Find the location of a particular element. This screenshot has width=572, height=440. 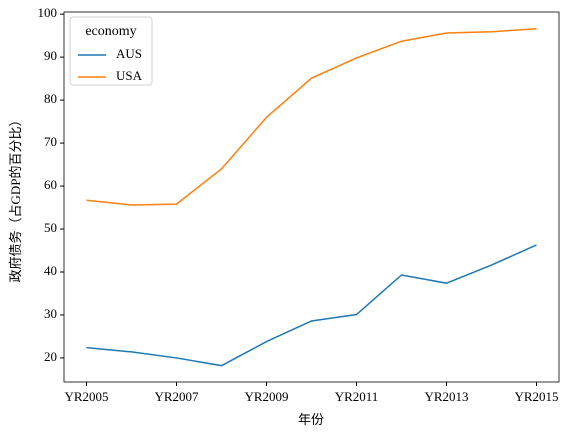

y-tick-label: 60 is located at coordinates (50, 184).